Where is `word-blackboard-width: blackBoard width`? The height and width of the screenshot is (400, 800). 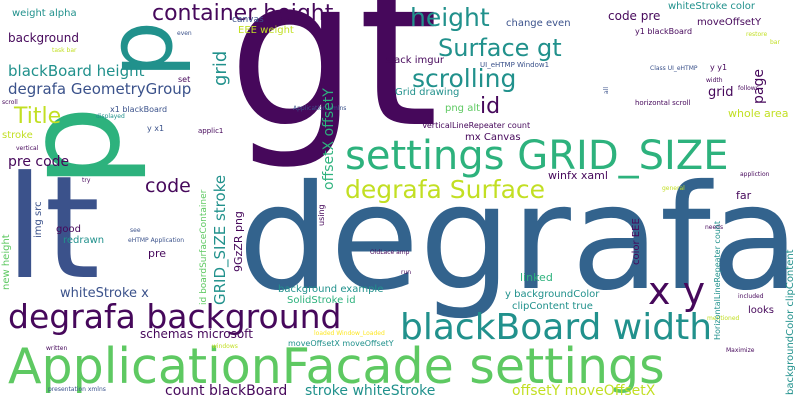
word-blackboard-width: blackBoard width is located at coordinates (556, 328).